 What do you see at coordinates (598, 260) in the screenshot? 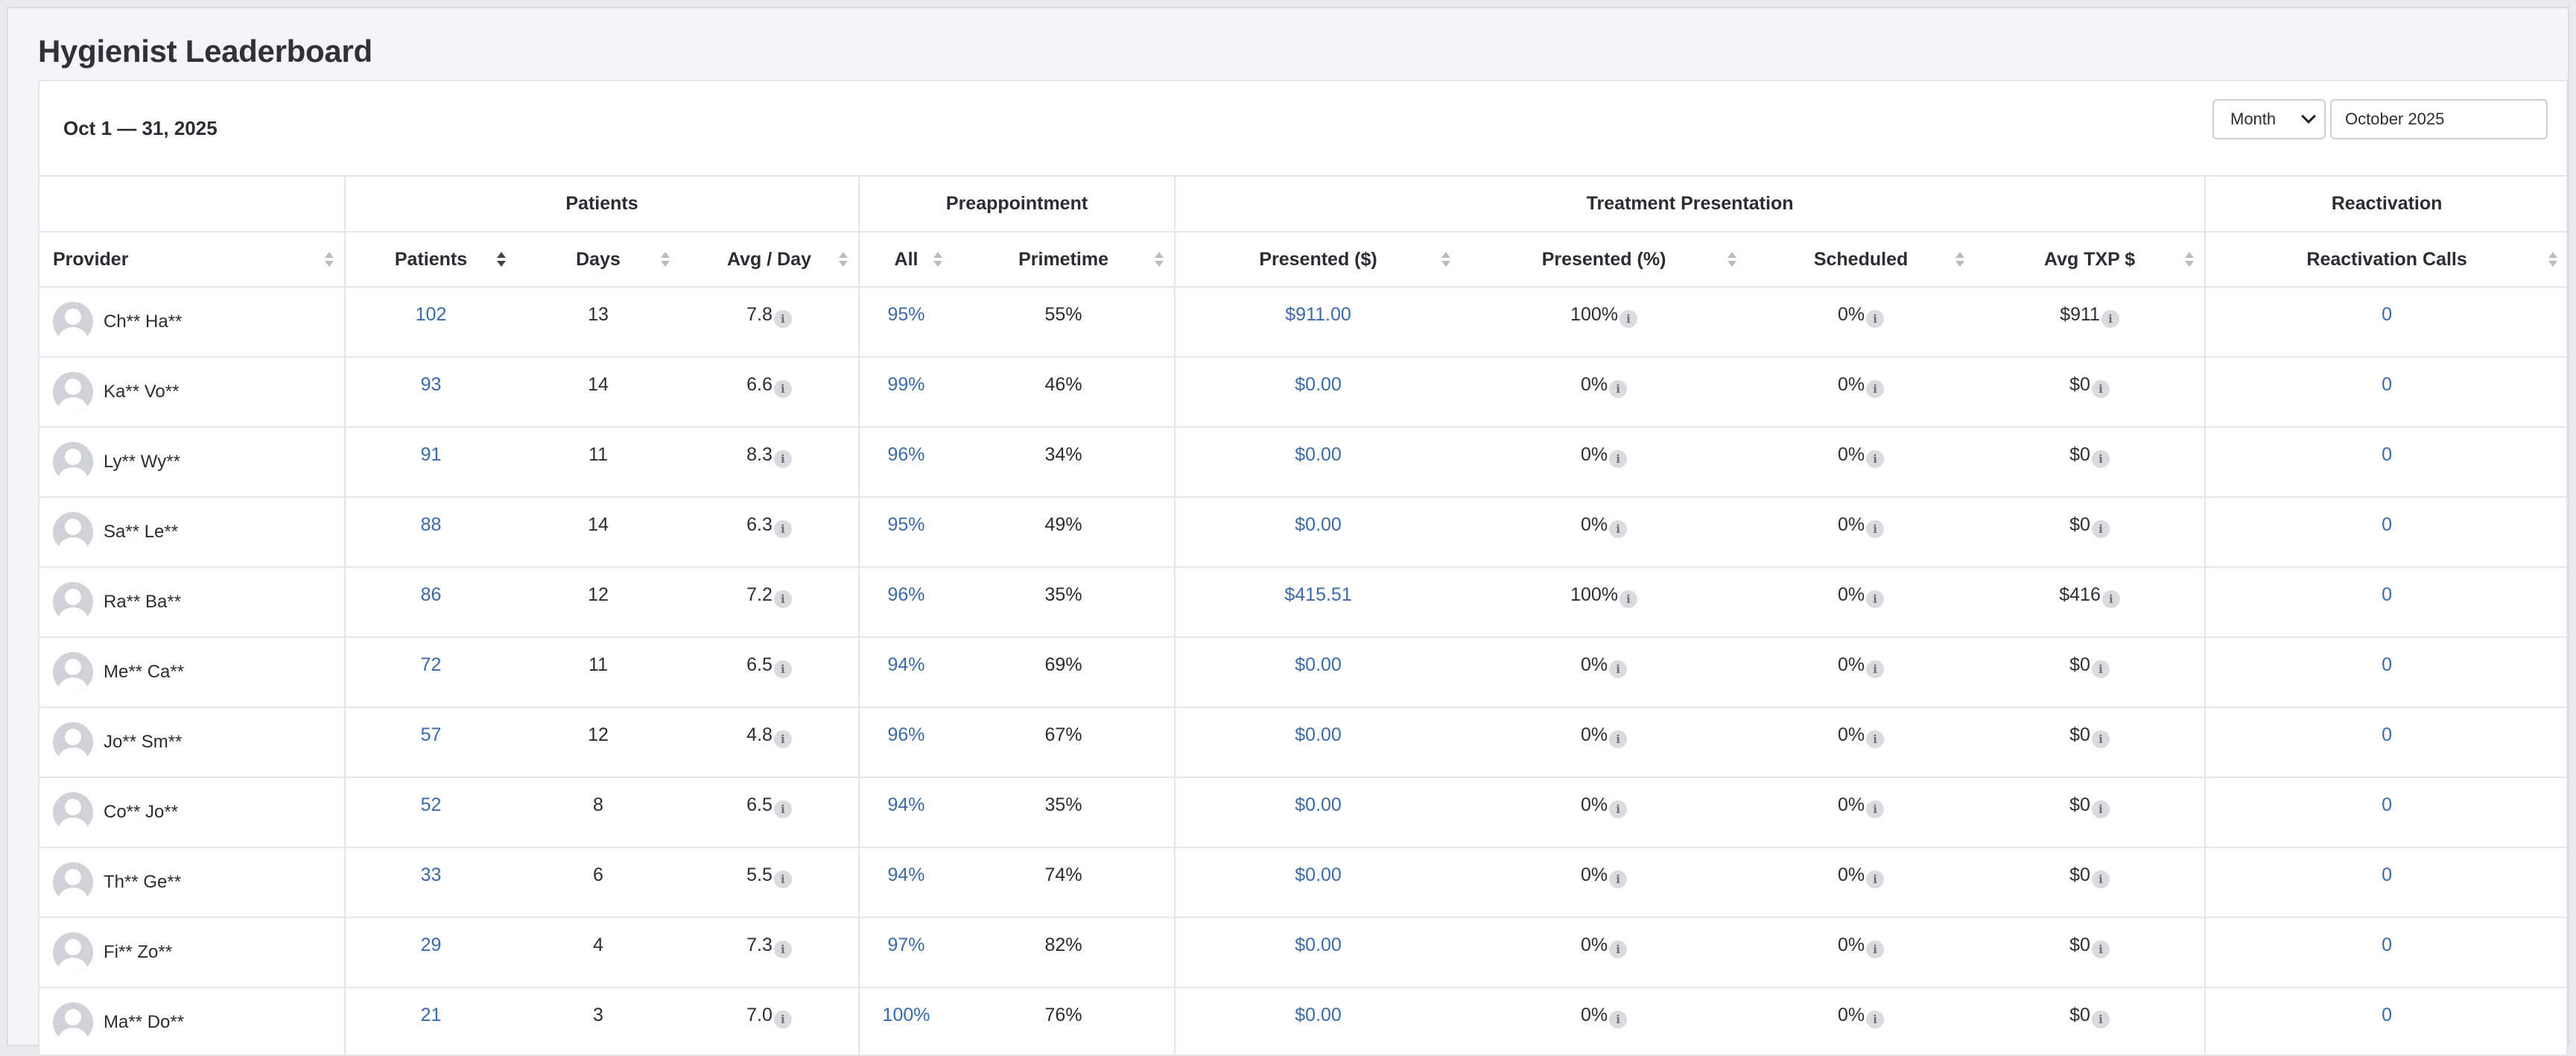
I see `column-header-days: Days` at bounding box center [598, 260].